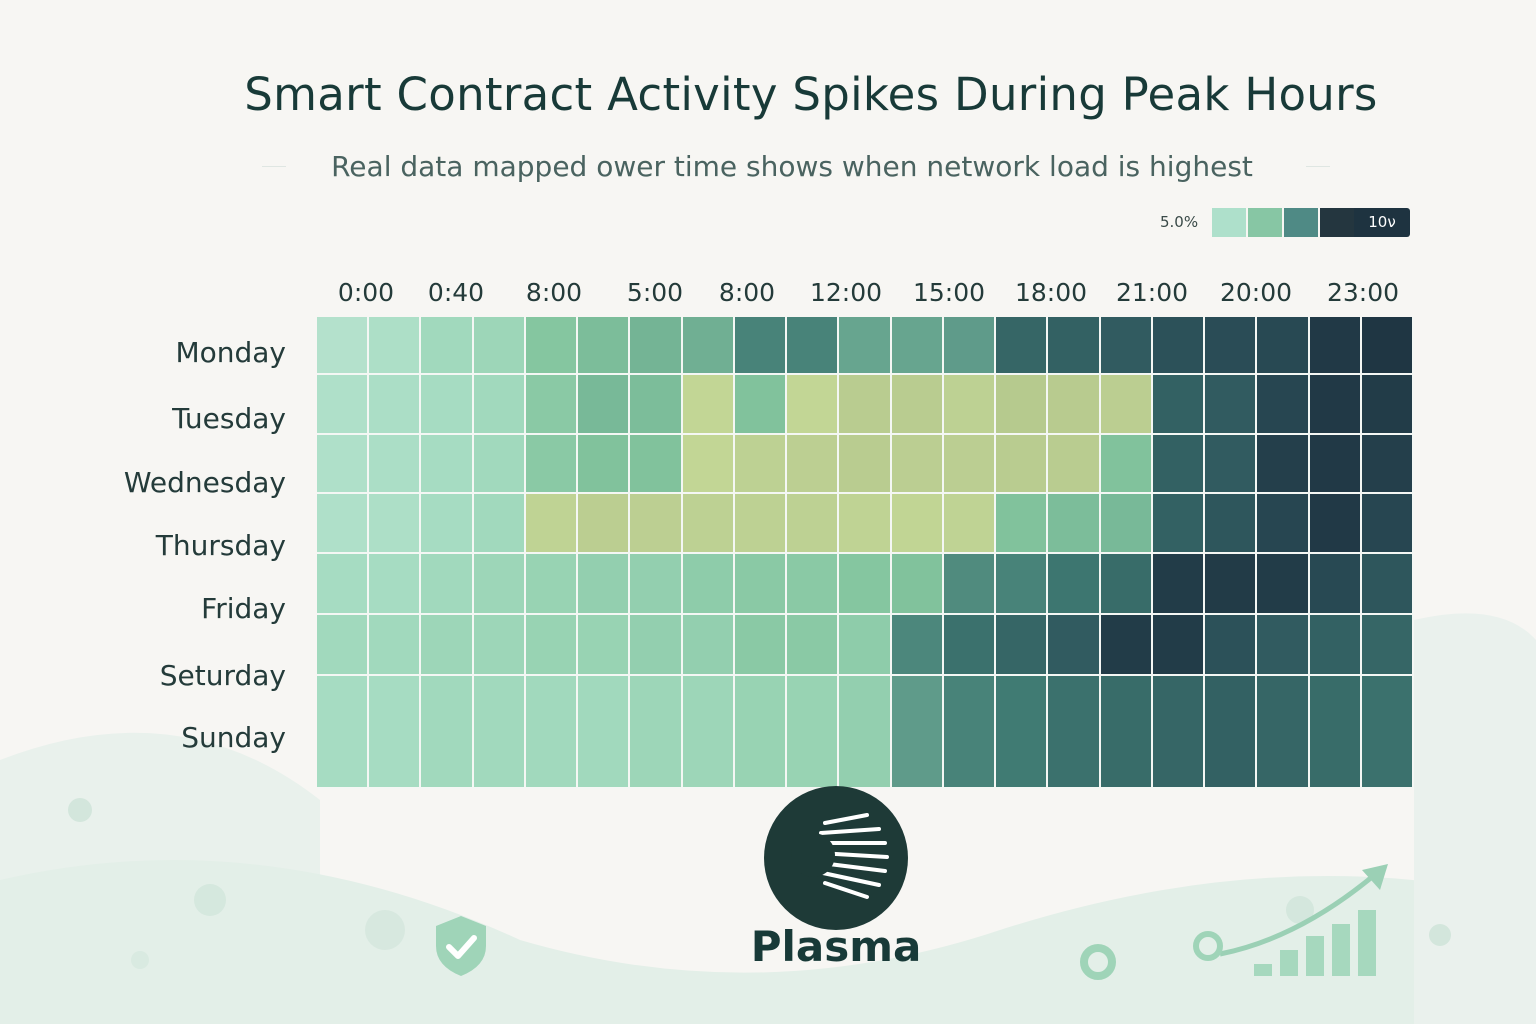  What do you see at coordinates (220, 545) in the screenshot?
I see `row-label-thursday: Thursday` at bounding box center [220, 545].